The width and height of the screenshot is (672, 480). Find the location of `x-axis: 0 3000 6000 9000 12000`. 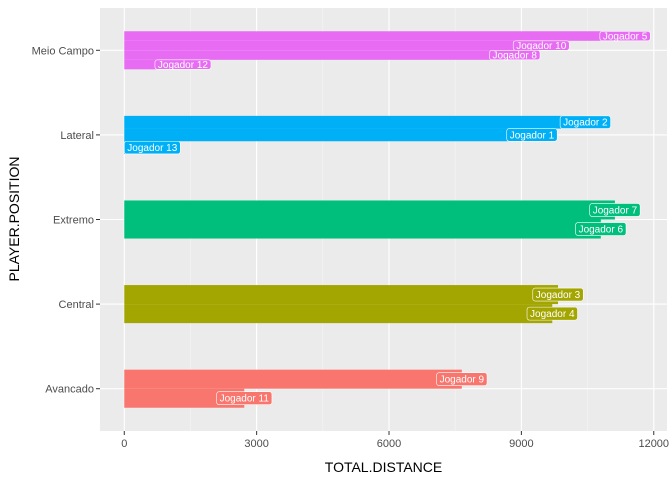

x-axis: 0 3000 6000 9000 12000 is located at coordinates (395, 440).